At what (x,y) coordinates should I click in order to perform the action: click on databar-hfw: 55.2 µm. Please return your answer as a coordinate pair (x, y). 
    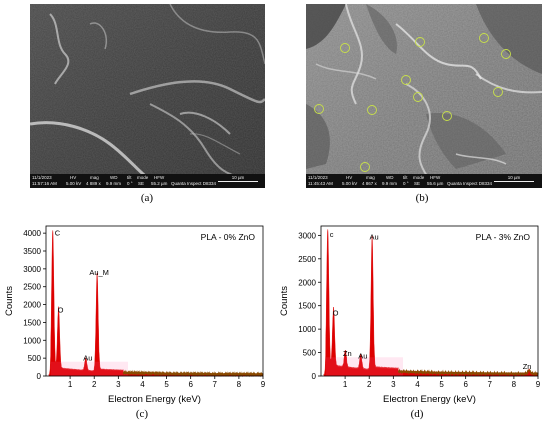
    Looking at the image, I should click on (159, 183).